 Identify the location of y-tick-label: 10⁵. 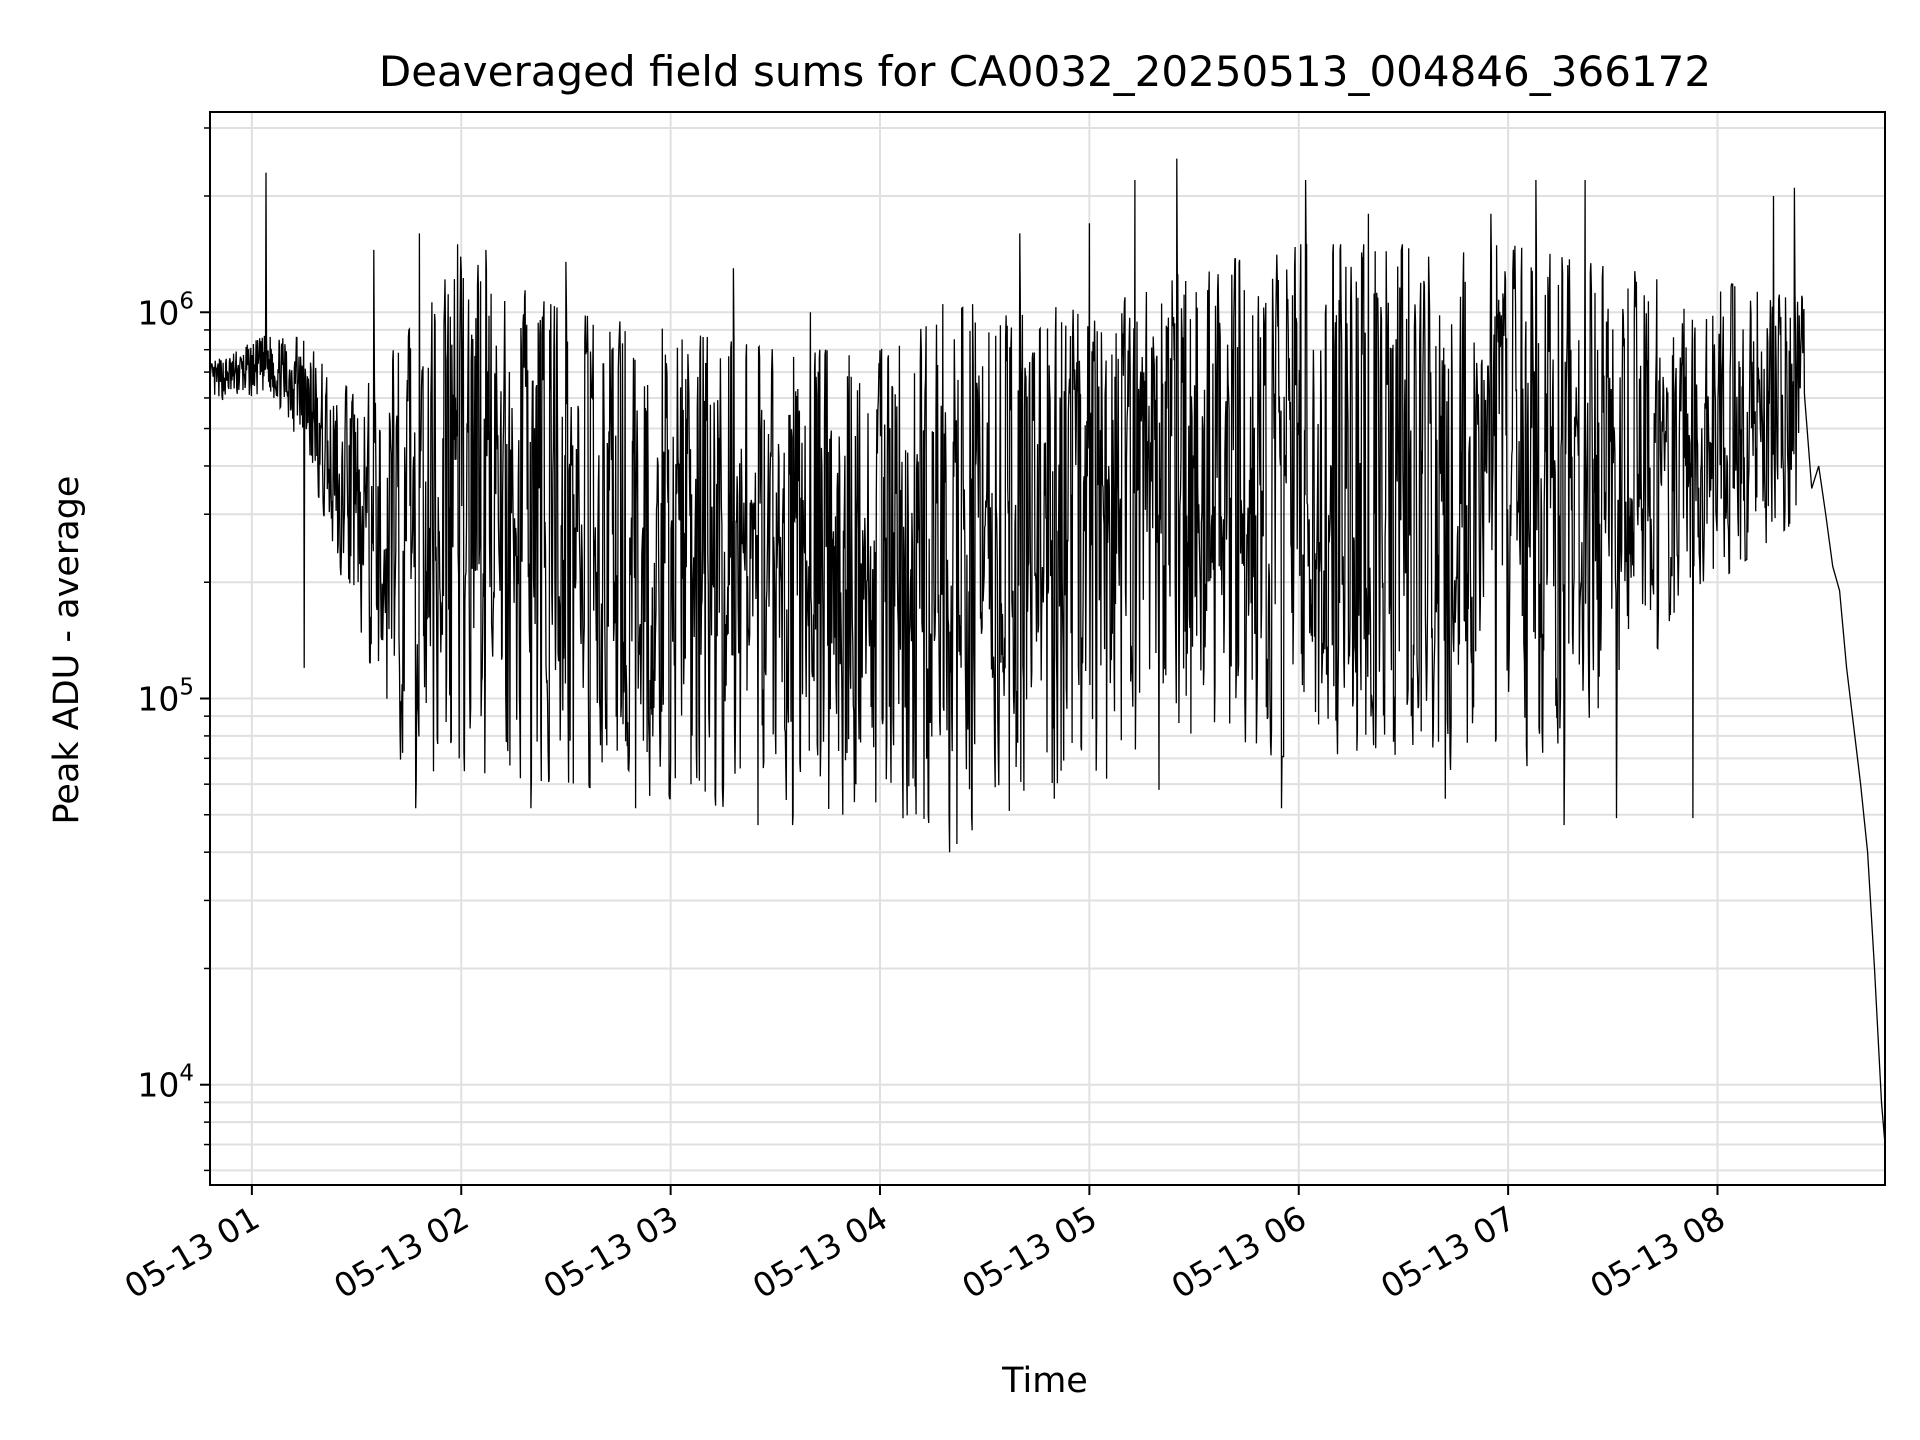
(165, 696).